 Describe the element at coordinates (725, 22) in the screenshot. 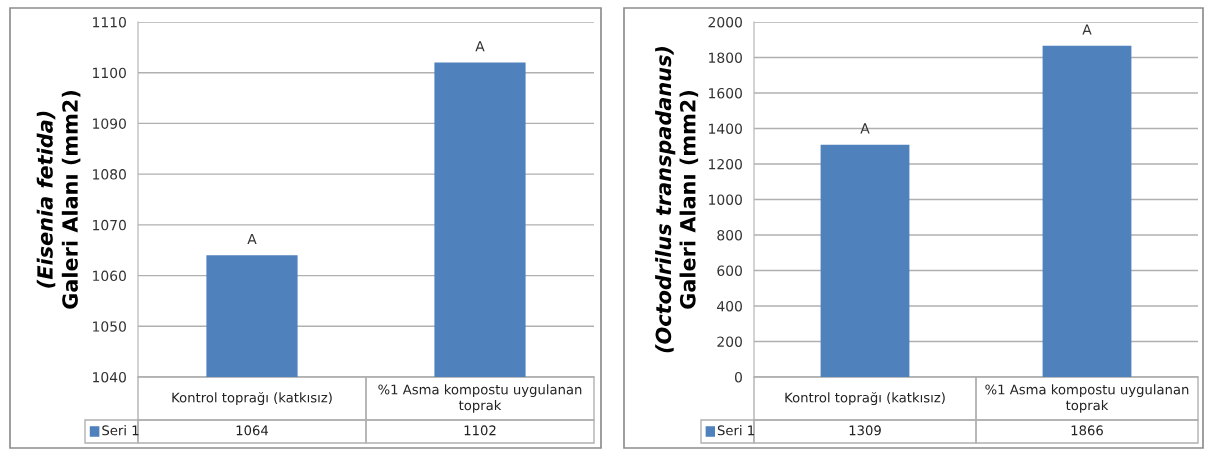

I see `y-tick-label: 2000` at that location.